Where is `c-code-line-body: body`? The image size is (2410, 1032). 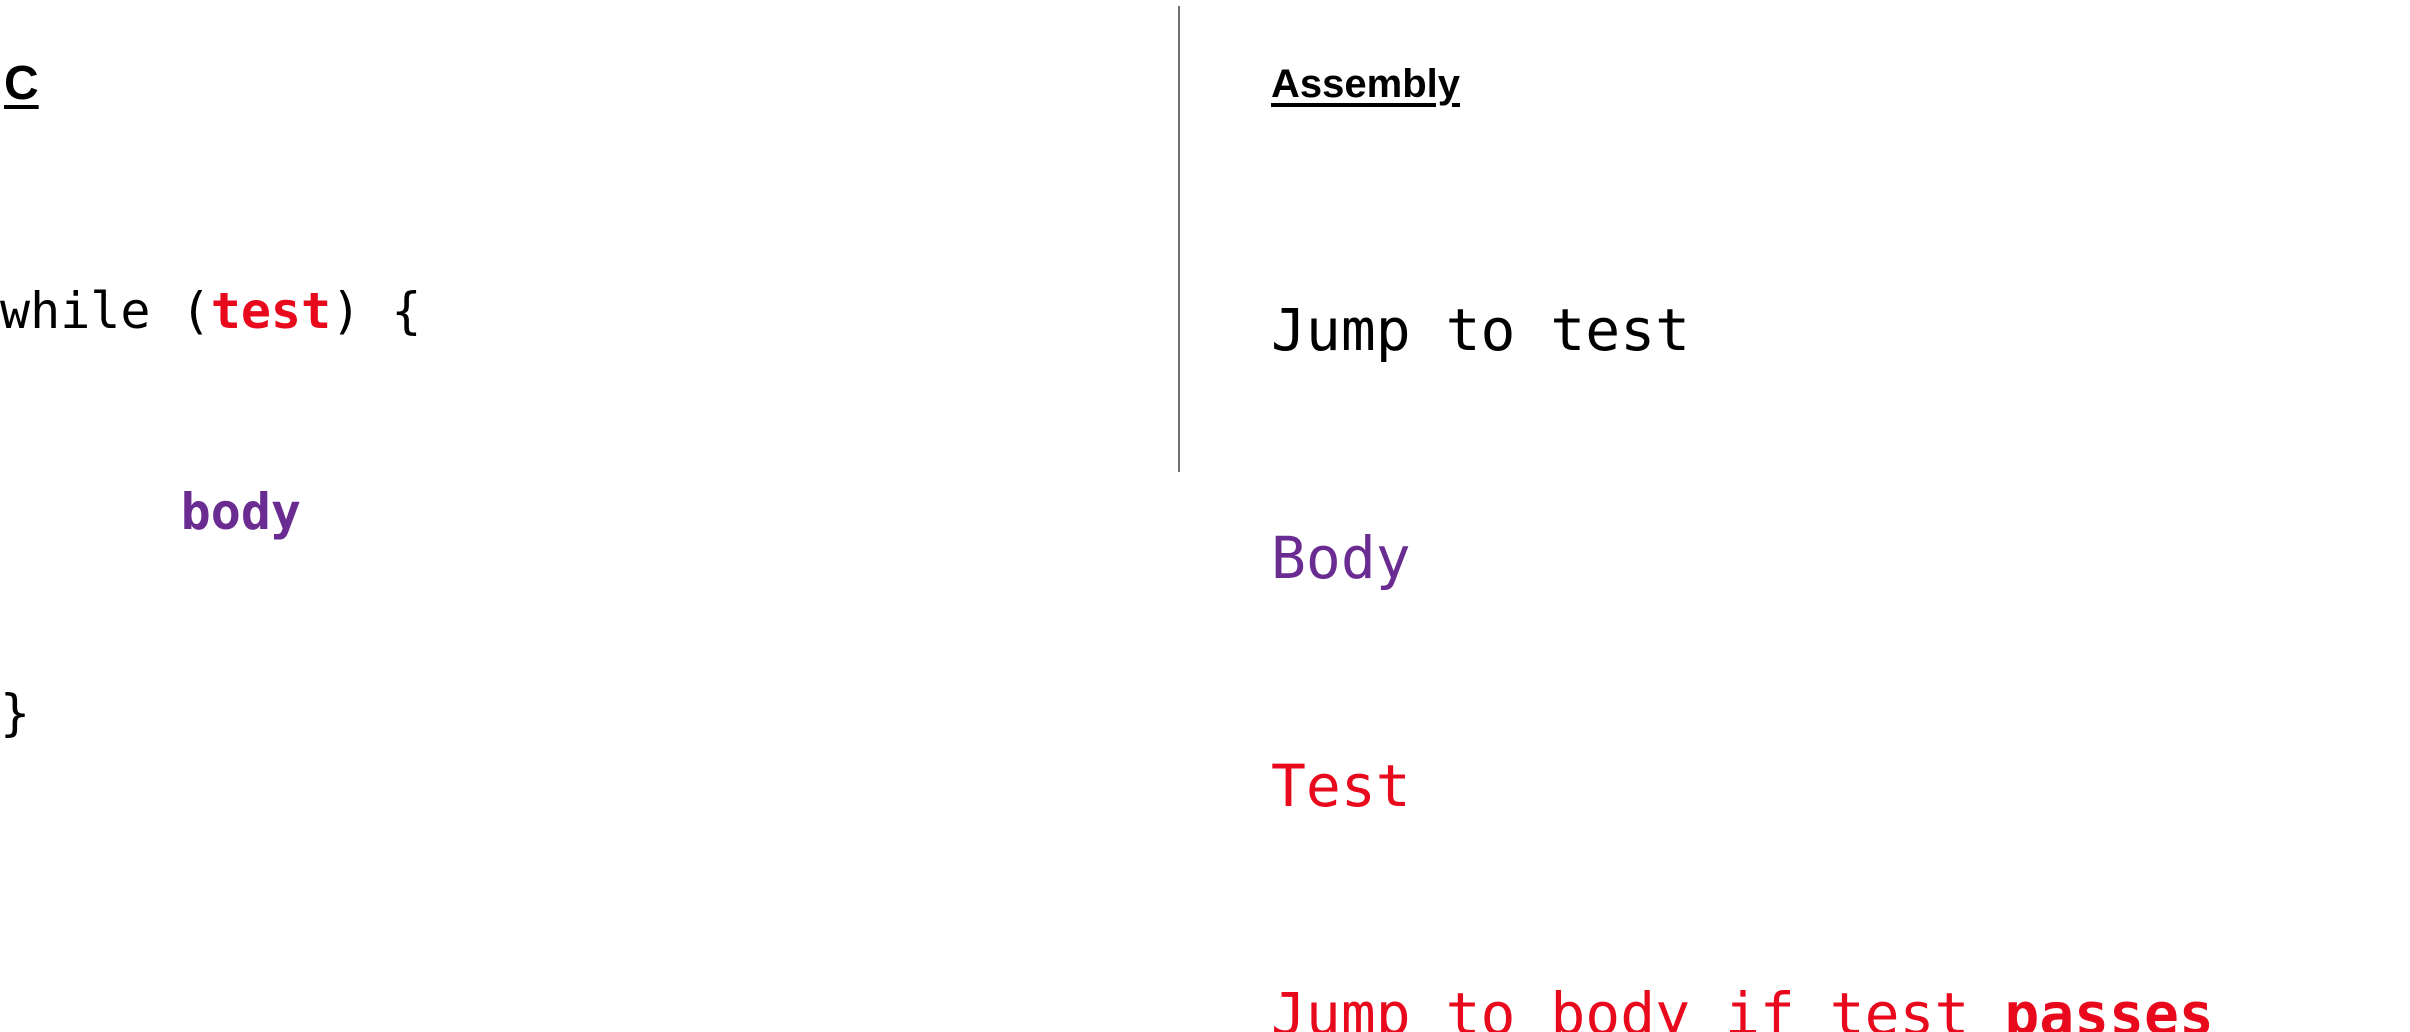
c-code-line-body: body is located at coordinates (210, 512).